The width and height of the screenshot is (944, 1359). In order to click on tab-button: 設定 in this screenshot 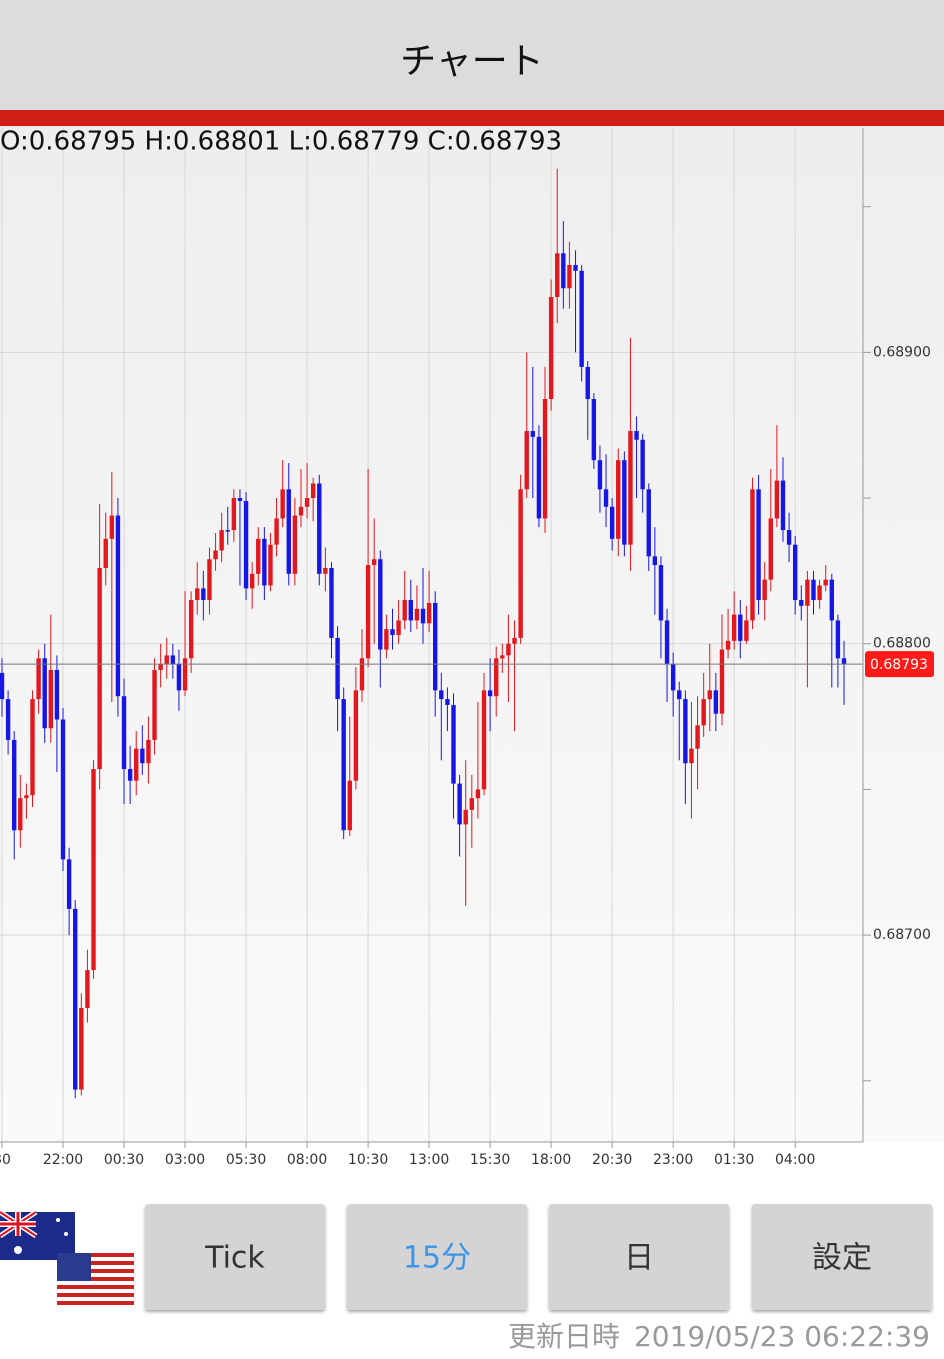, I will do `click(842, 1257)`.